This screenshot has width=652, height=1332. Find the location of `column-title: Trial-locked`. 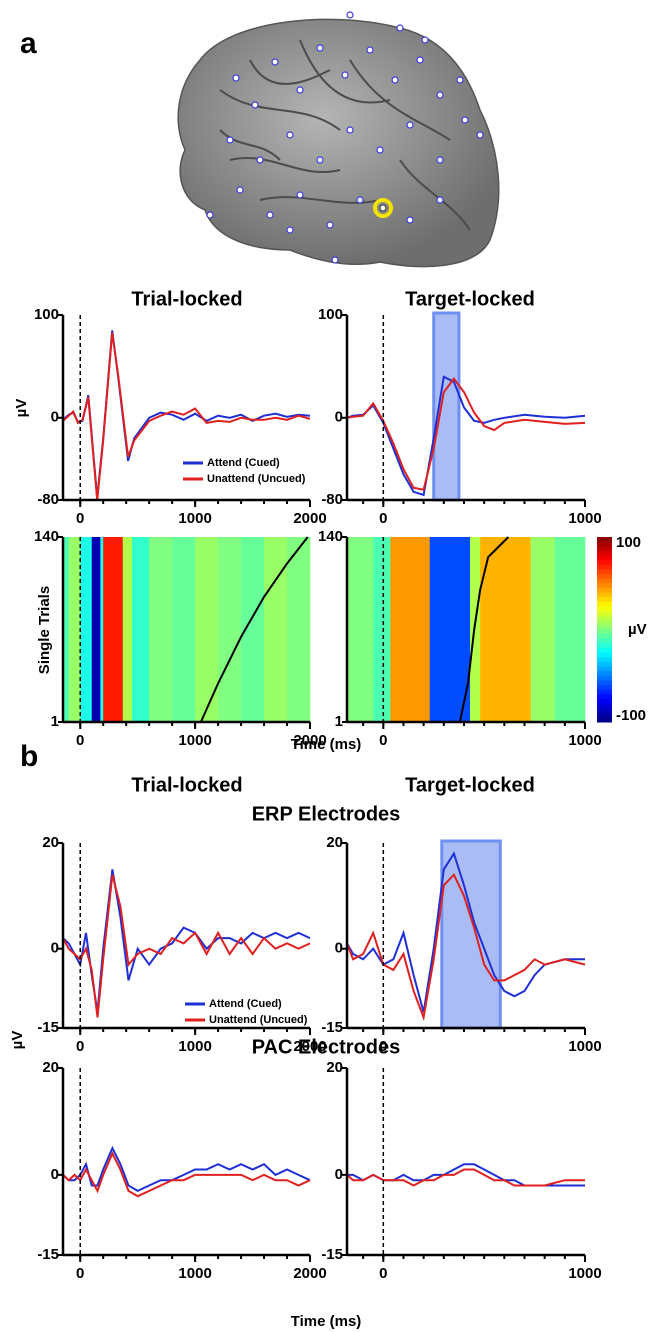

column-title: Trial-locked is located at coordinates (186, 785).